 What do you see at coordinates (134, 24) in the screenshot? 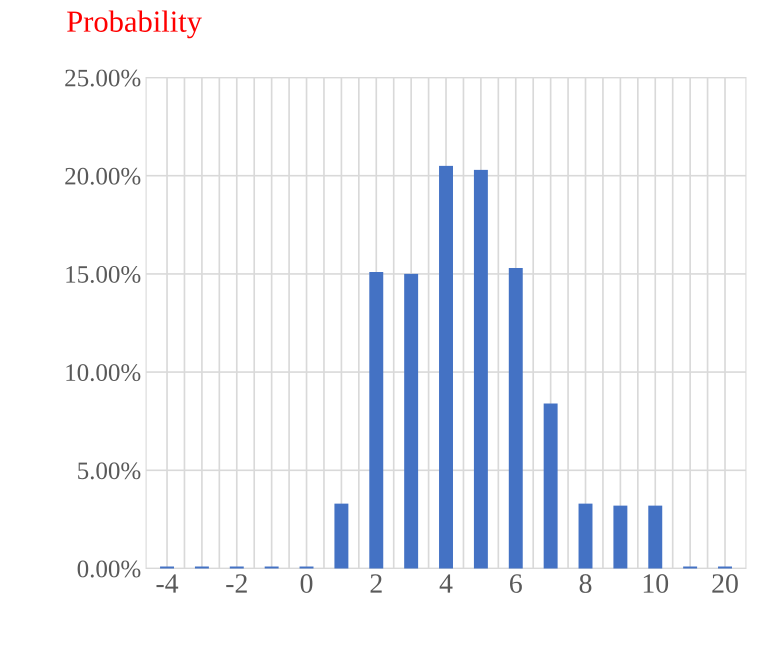
I see `chart-title: Probability` at bounding box center [134, 24].